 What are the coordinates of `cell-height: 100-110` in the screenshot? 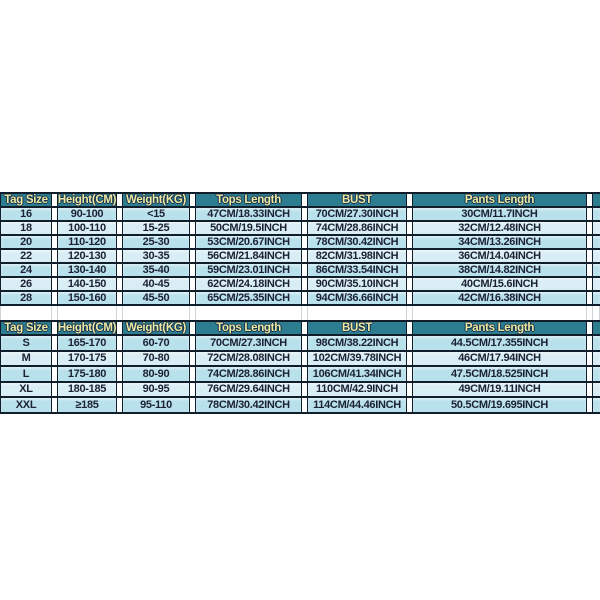 It's located at (87, 228).